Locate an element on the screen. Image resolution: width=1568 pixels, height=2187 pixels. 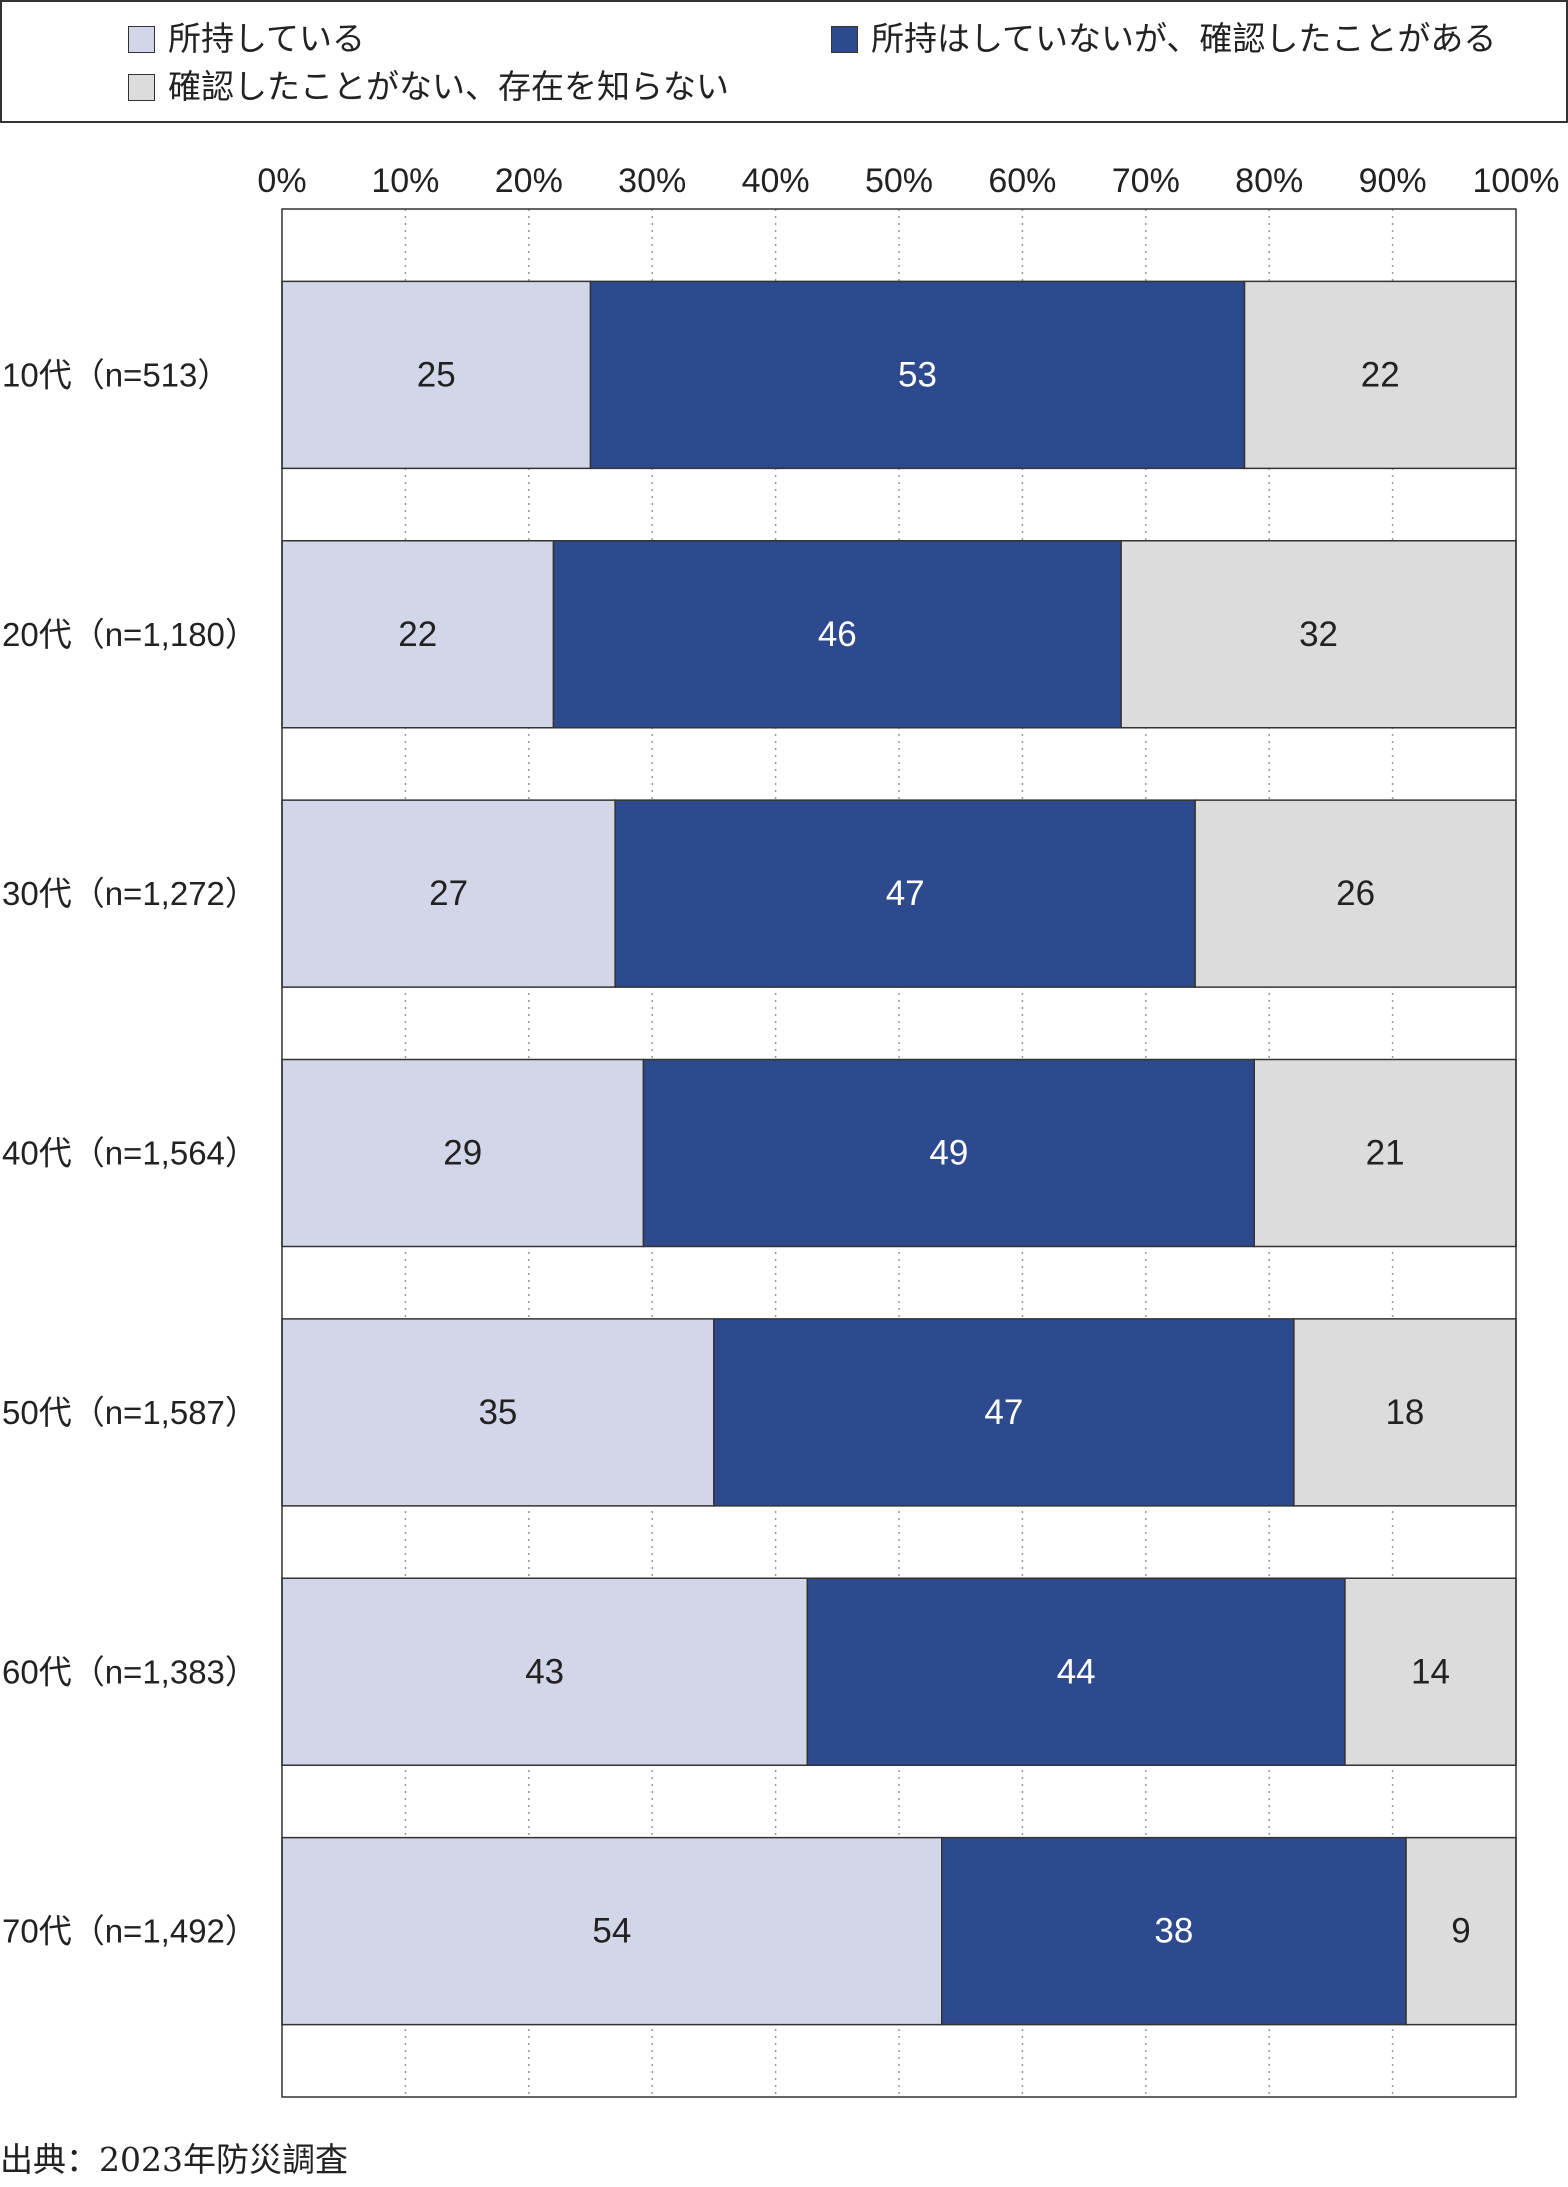
data-label: 43 is located at coordinates (544, 1671).